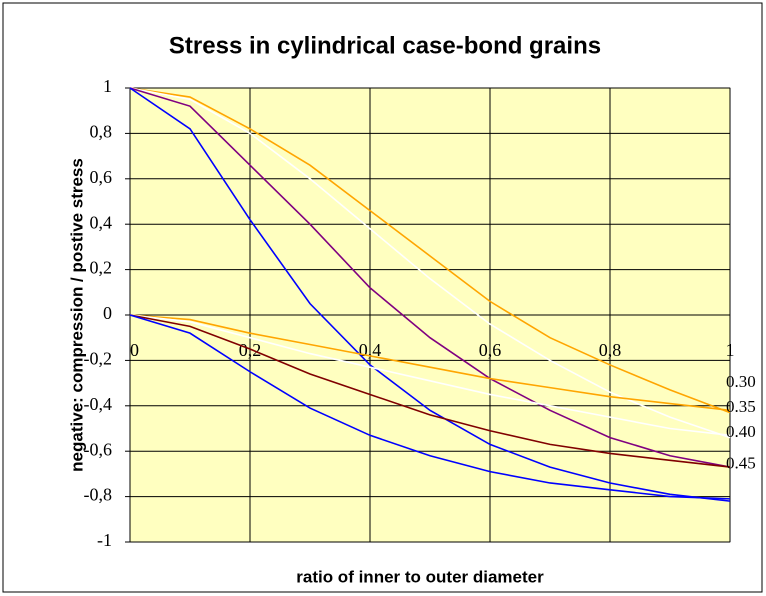 This screenshot has height=596, width=766. Describe the element at coordinates (98, 404) in the screenshot. I see `y-tick-label: -0,4` at that location.